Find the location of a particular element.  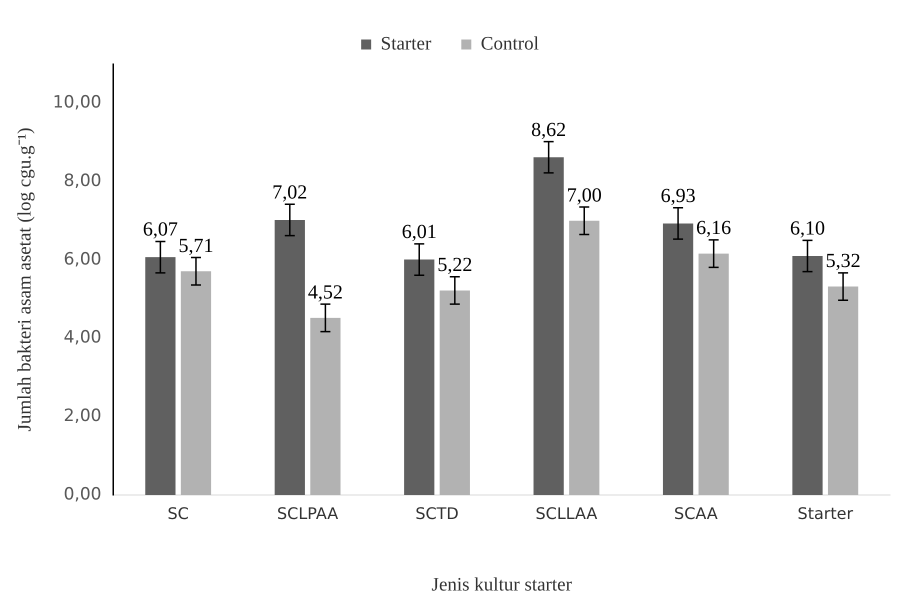

data-label: 6,93 is located at coordinates (678, 196).